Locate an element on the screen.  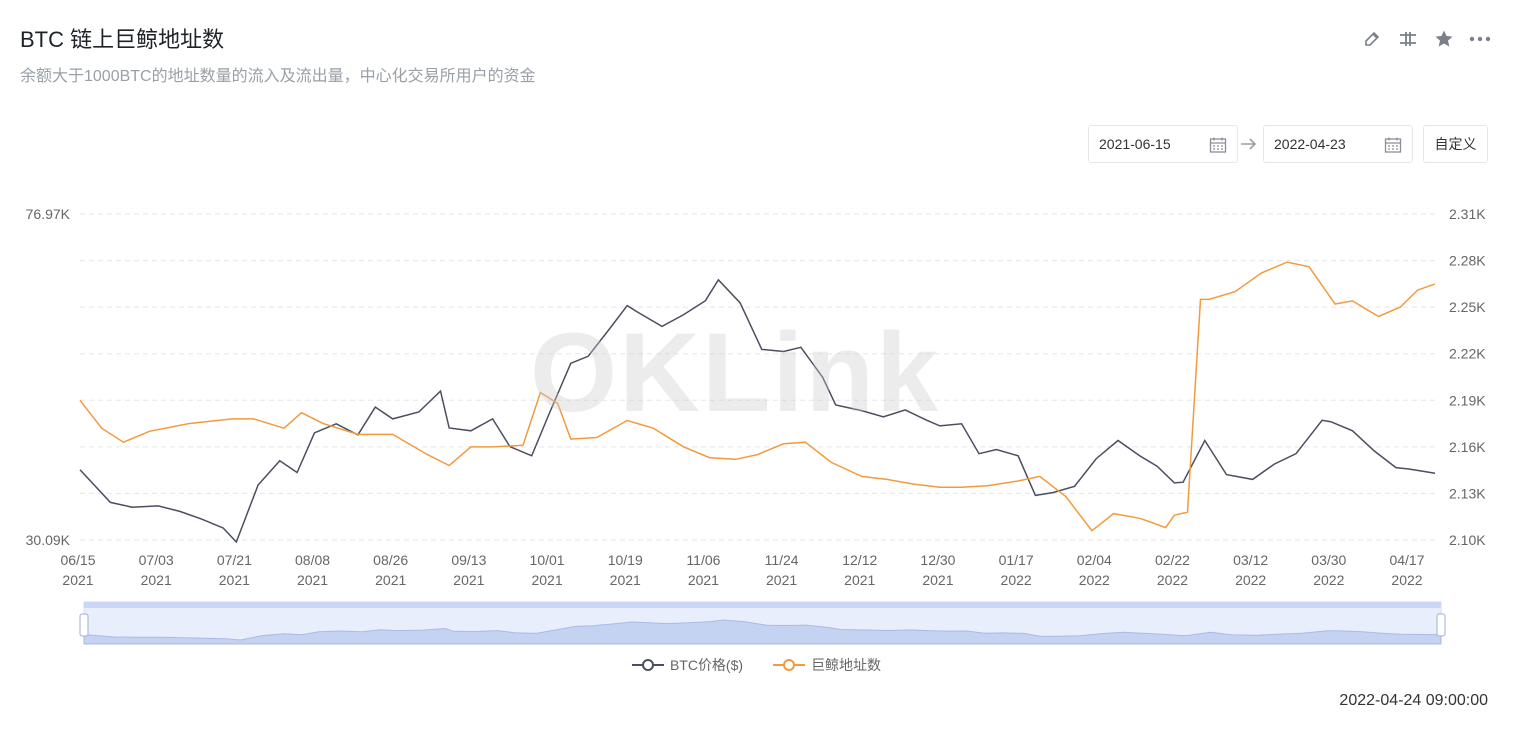
x-tick-label: 02/22 is located at coordinates (1172, 560).